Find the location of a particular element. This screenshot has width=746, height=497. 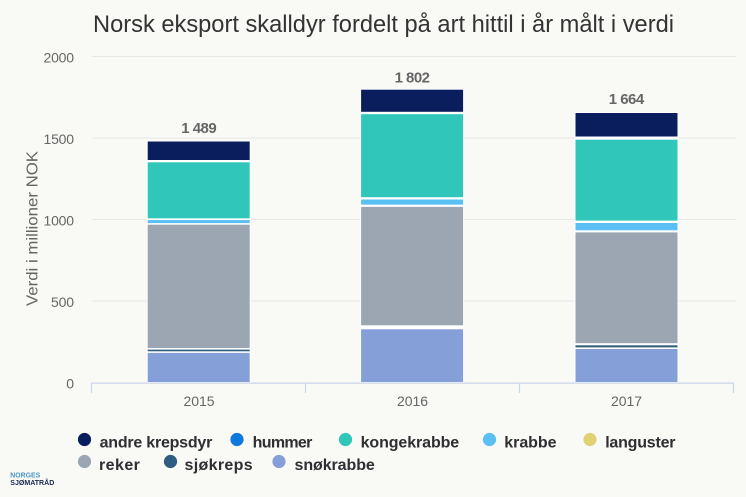

svg-text: krabbe is located at coordinates (530, 442).